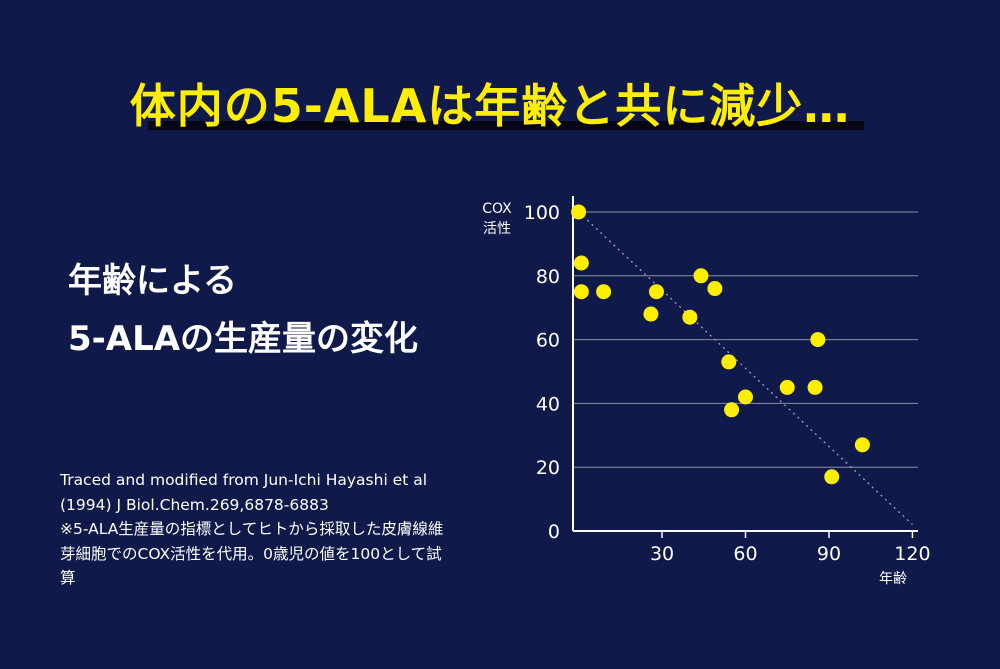 This screenshot has height=669, width=1000. Describe the element at coordinates (745, 554) in the screenshot. I see `x-tick-label-60: 60` at that location.